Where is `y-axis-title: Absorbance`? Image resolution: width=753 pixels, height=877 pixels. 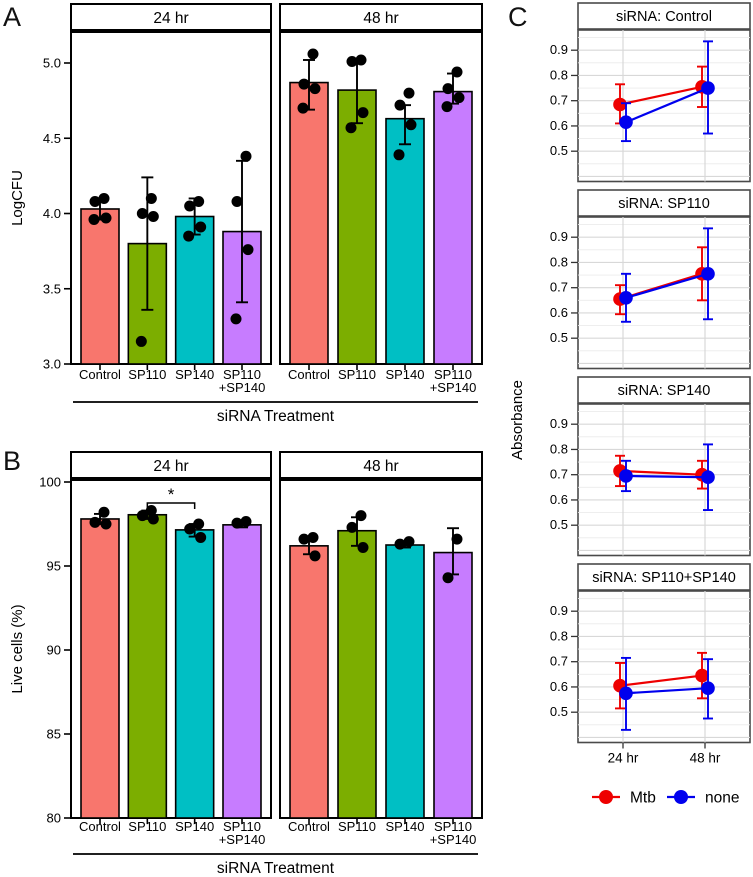
y-axis-title: Absorbance is located at coordinates (517, 420).